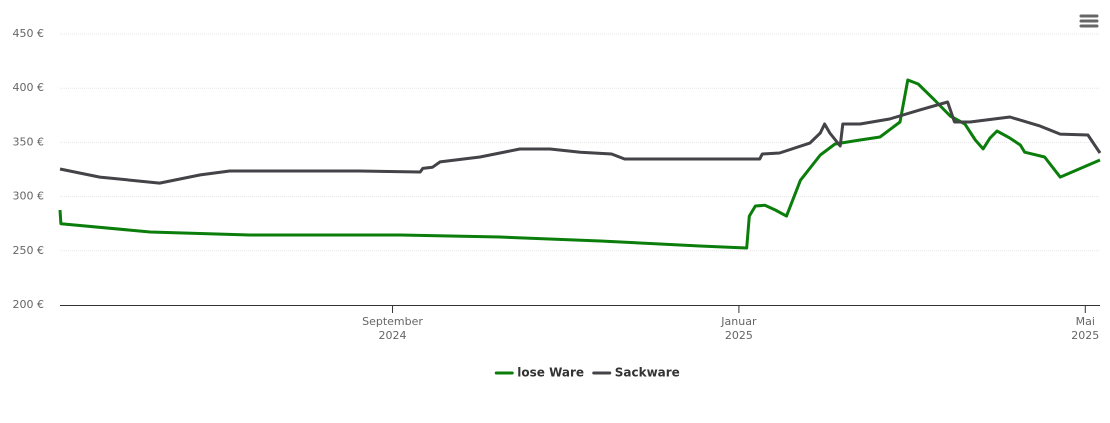 The image size is (1110, 423). I want to click on legend-item: lose Ware, so click(539, 373).